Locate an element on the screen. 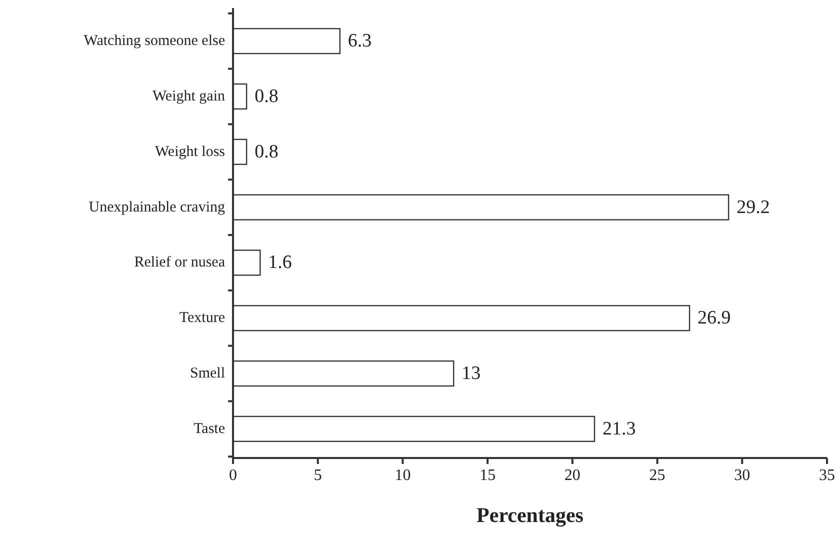 The height and width of the screenshot is (534, 836). x-tick-label: 0 is located at coordinates (233, 475).